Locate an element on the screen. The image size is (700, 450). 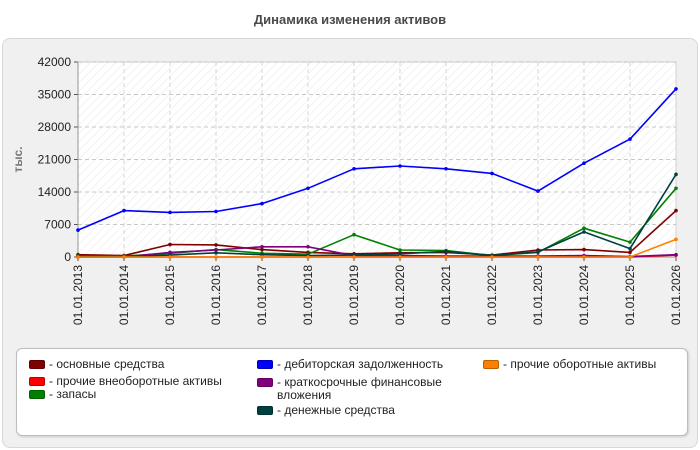
x-tick-label: 01.01.2023 is located at coordinates (538, 295).